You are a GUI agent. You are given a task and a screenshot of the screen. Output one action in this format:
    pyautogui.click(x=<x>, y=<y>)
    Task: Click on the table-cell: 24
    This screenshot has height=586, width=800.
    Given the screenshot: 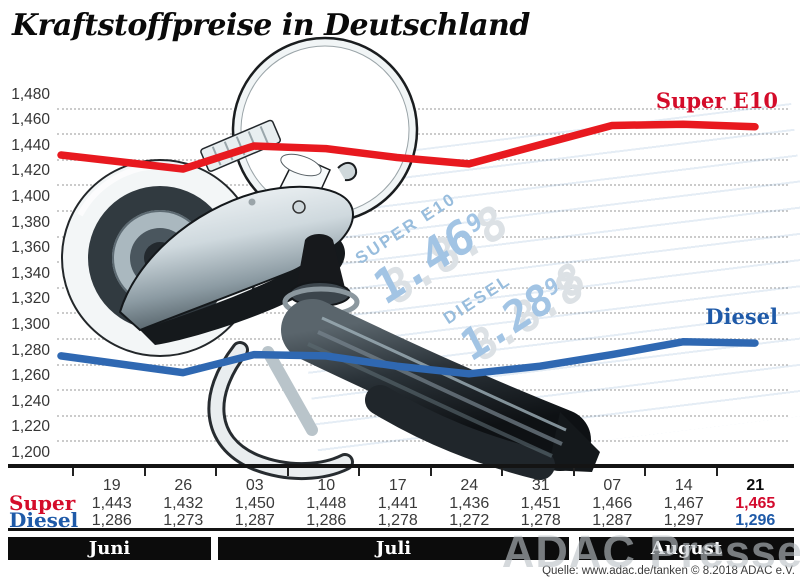 What is the action you would take?
    pyautogui.click(x=469, y=485)
    